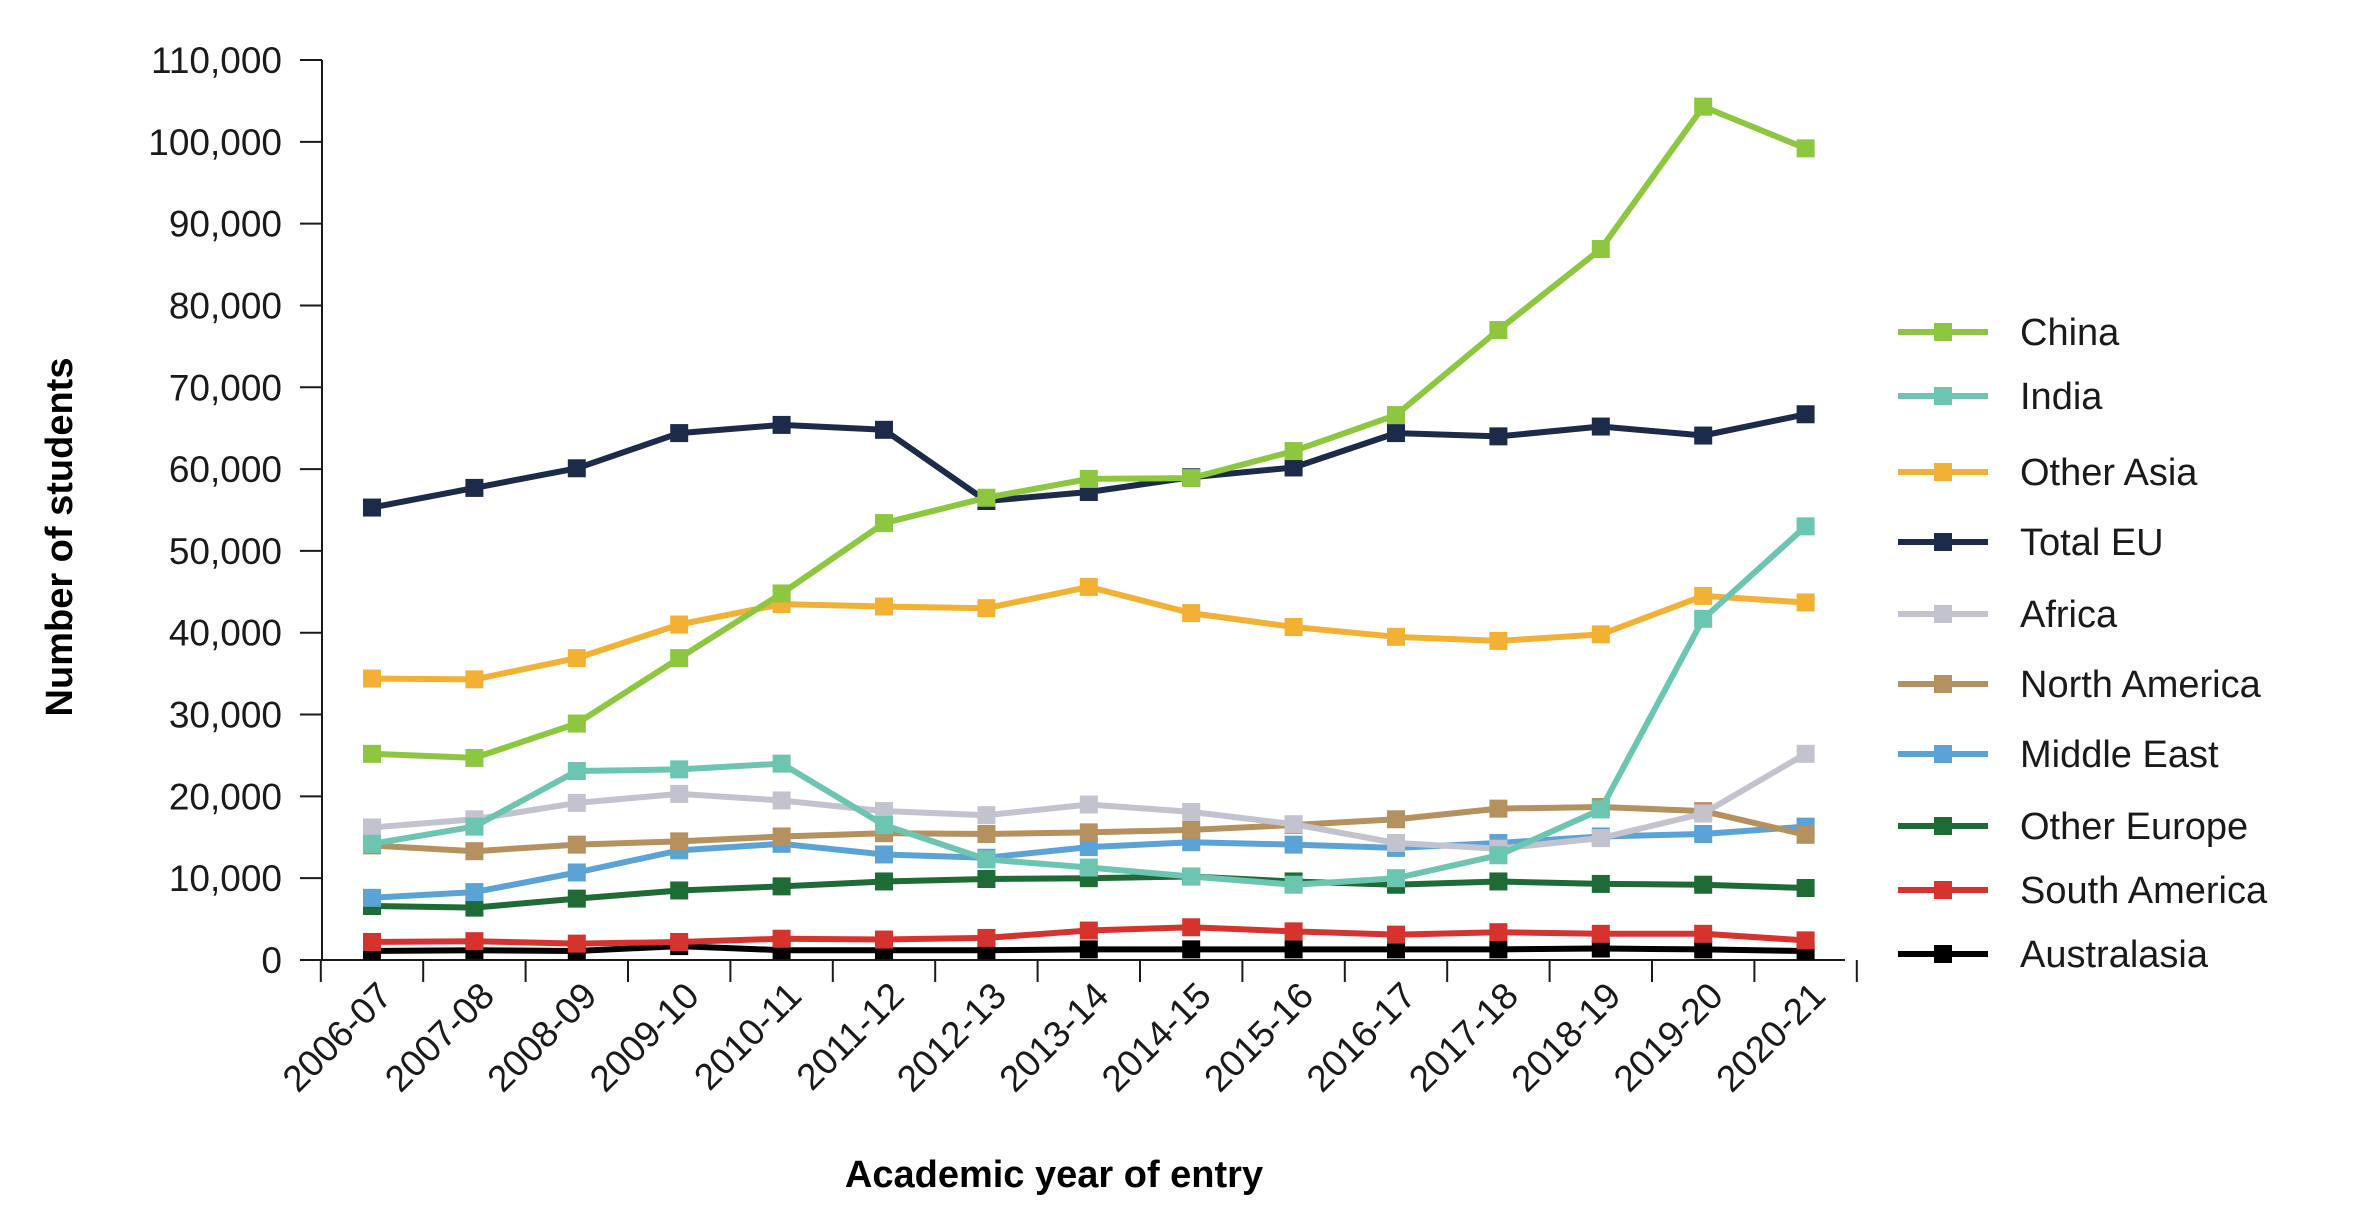 The image size is (2361, 1229). What do you see at coordinates (2114, 955) in the screenshot?
I see `legend-label: Australasia` at bounding box center [2114, 955].